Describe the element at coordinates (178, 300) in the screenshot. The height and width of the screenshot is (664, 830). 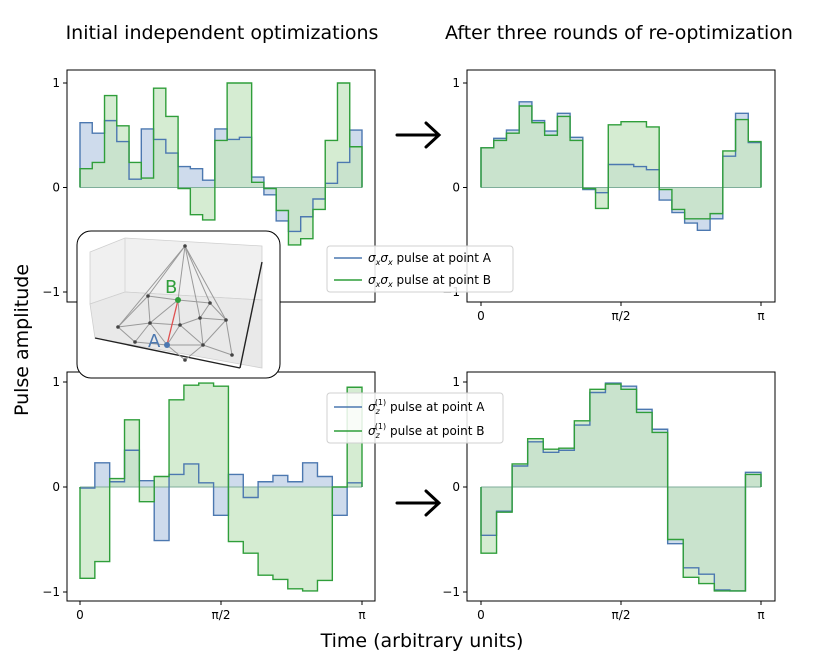
I see `point-b-marker` at that location.